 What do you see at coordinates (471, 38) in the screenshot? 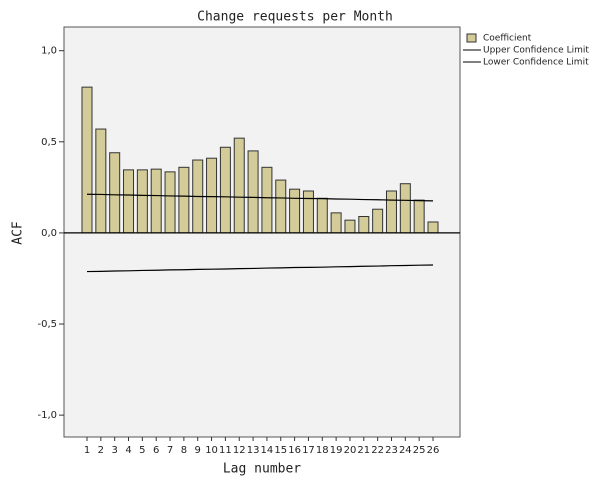
I see `legend-swatch` at bounding box center [471, 38].